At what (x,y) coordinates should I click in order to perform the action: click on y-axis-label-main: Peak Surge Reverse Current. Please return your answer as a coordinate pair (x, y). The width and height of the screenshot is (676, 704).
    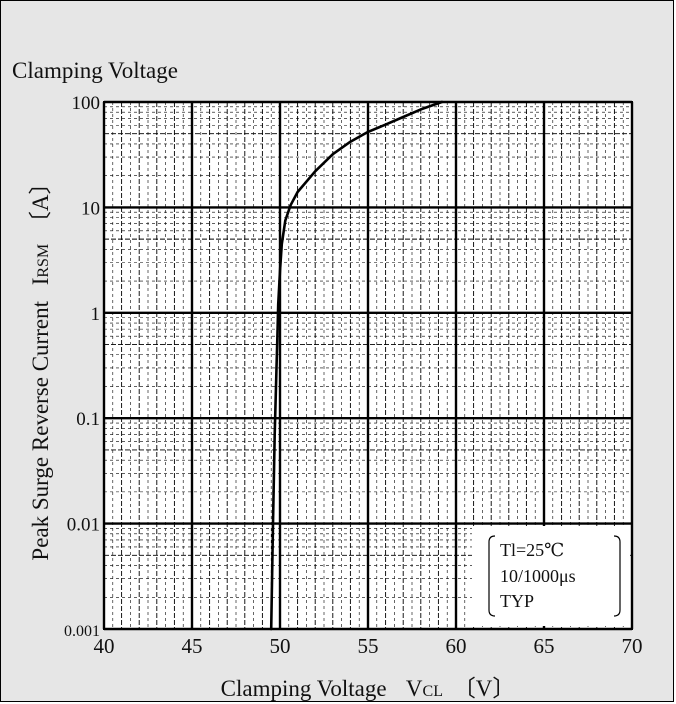
    Looking at the image, I should click on (40, 430).